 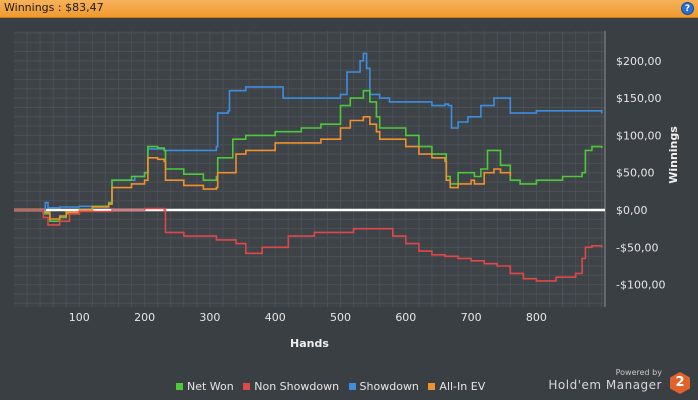 I want to click on y-tick-label: $100,00, so click(x=639, y=135).